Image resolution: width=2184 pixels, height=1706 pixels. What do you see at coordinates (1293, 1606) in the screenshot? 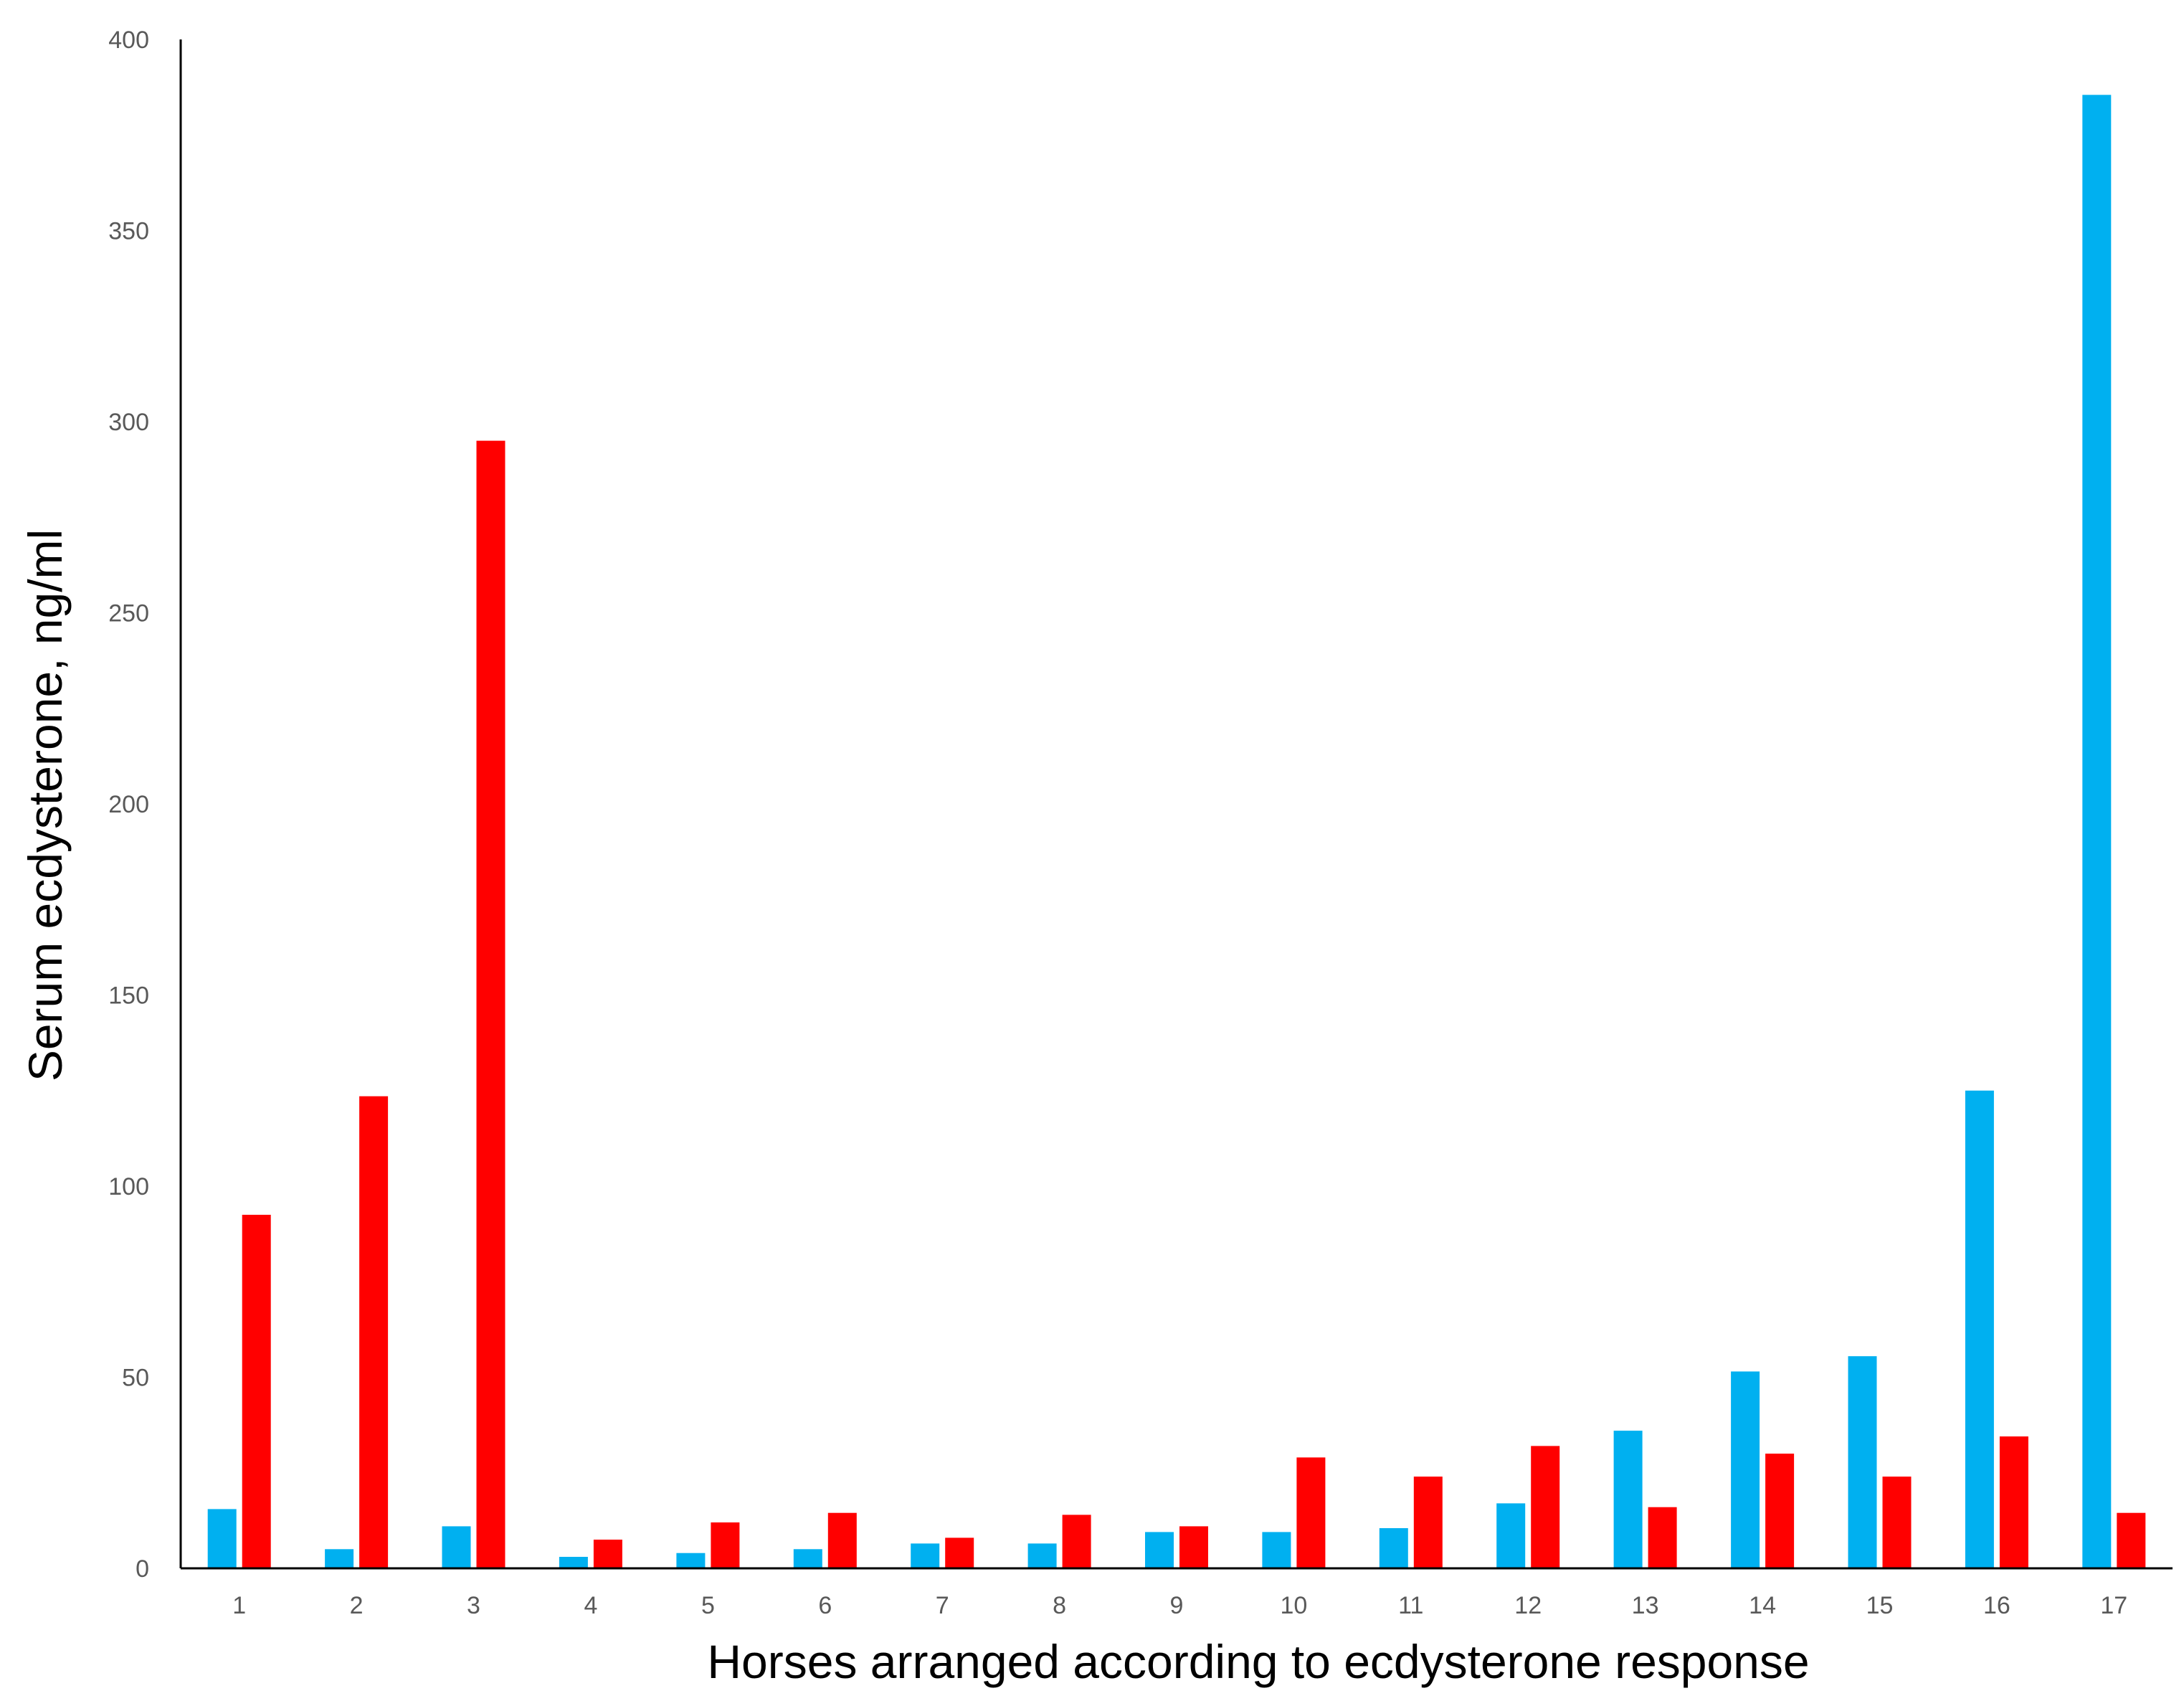
I see `x-tick-label: 10` at bounding box center [1293, 1606].